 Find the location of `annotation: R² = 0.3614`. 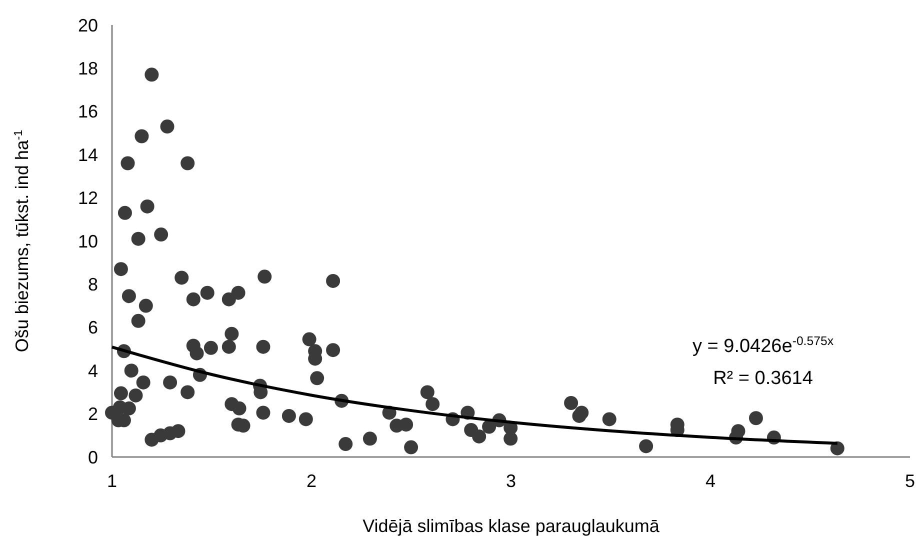

annotation: R² = 0.3614 is located at coordinates (763, 378).